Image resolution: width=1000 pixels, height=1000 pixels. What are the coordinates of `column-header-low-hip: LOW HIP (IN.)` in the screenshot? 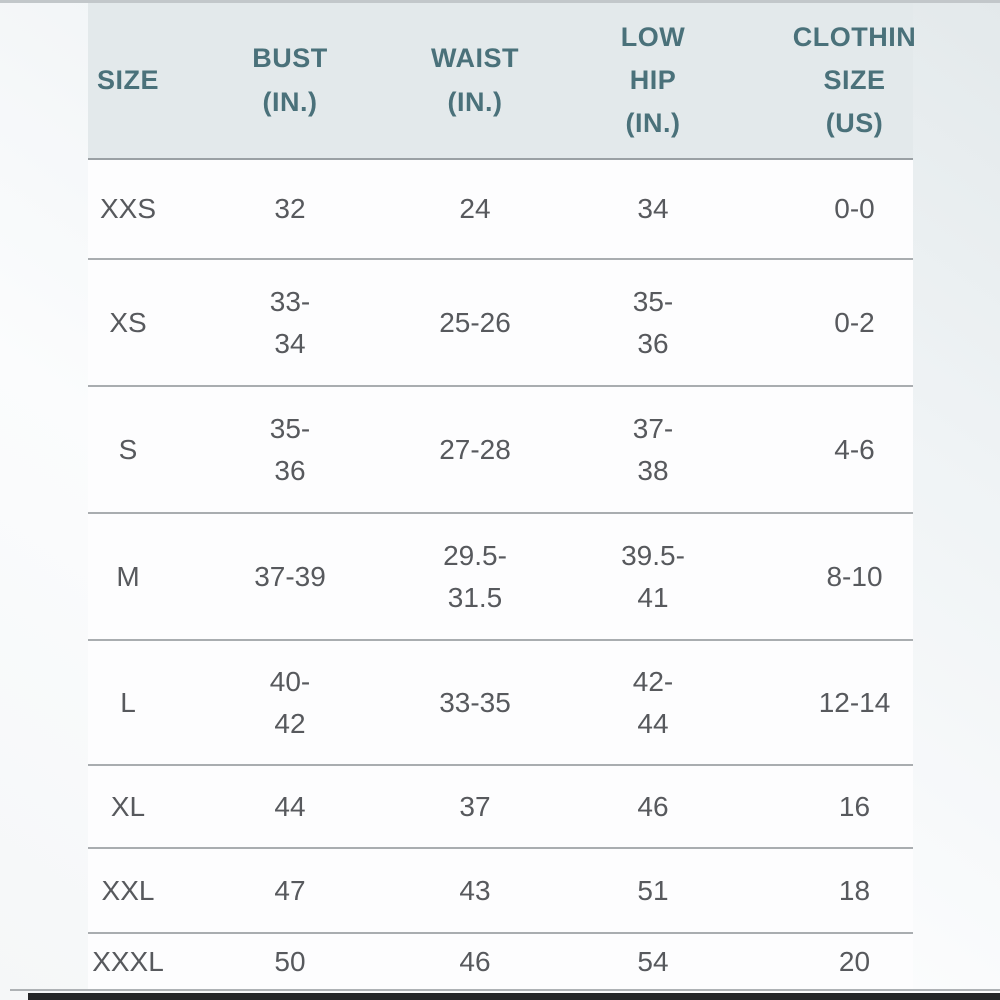 It's located at (653, 80).